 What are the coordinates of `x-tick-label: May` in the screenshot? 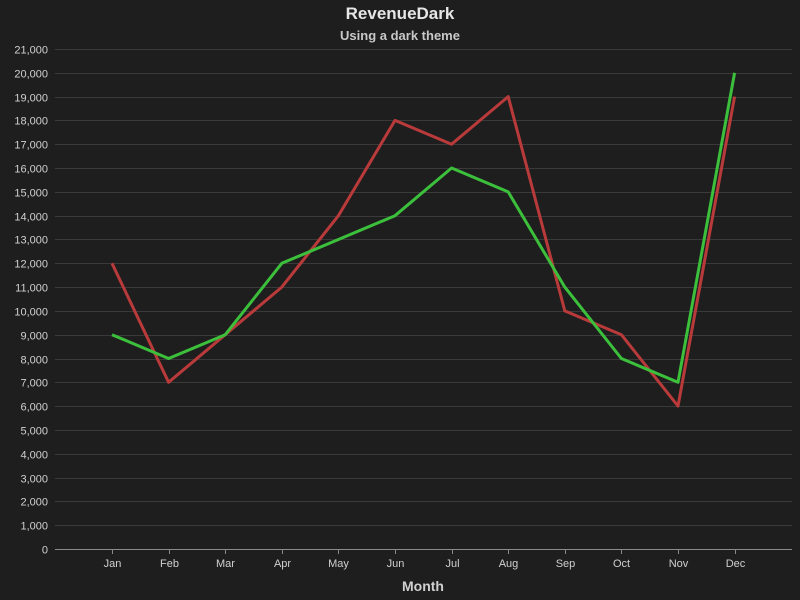 It's located at (338, 564).